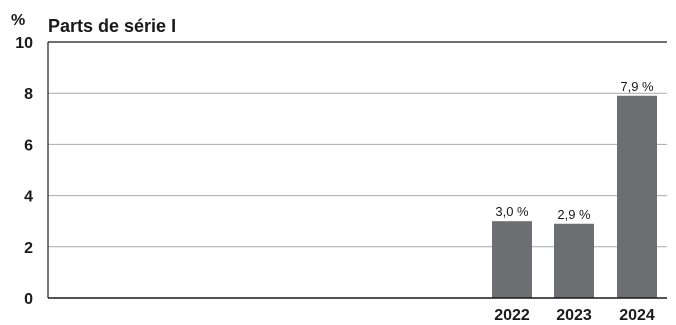  What do you see at coordinates (18, 20) in the screenshot?
I see `y-unit-label: %` at bounding box center [18, 20].